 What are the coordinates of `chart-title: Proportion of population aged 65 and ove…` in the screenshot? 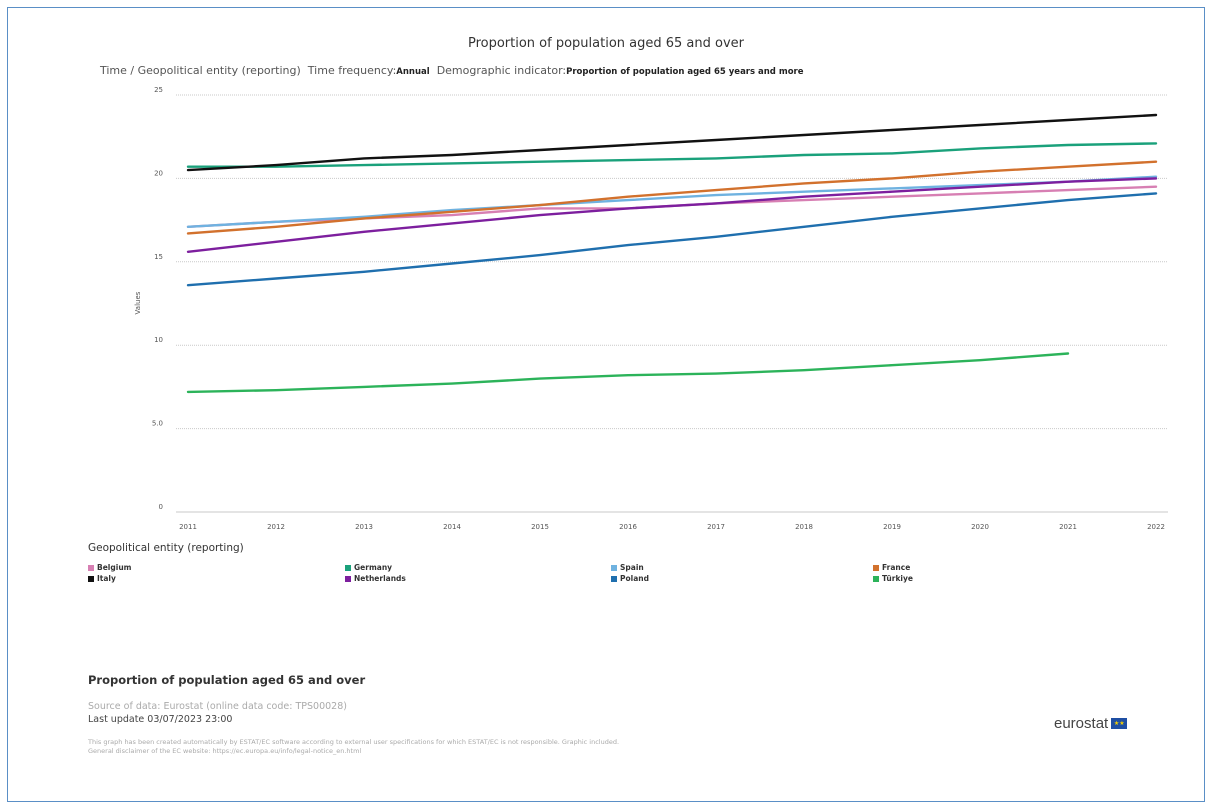 It's located at (606, 43).